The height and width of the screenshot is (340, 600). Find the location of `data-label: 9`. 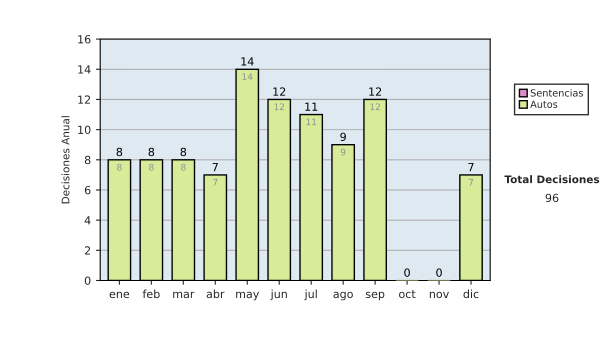

data-label: 9 is located at coordinates (343, 152).